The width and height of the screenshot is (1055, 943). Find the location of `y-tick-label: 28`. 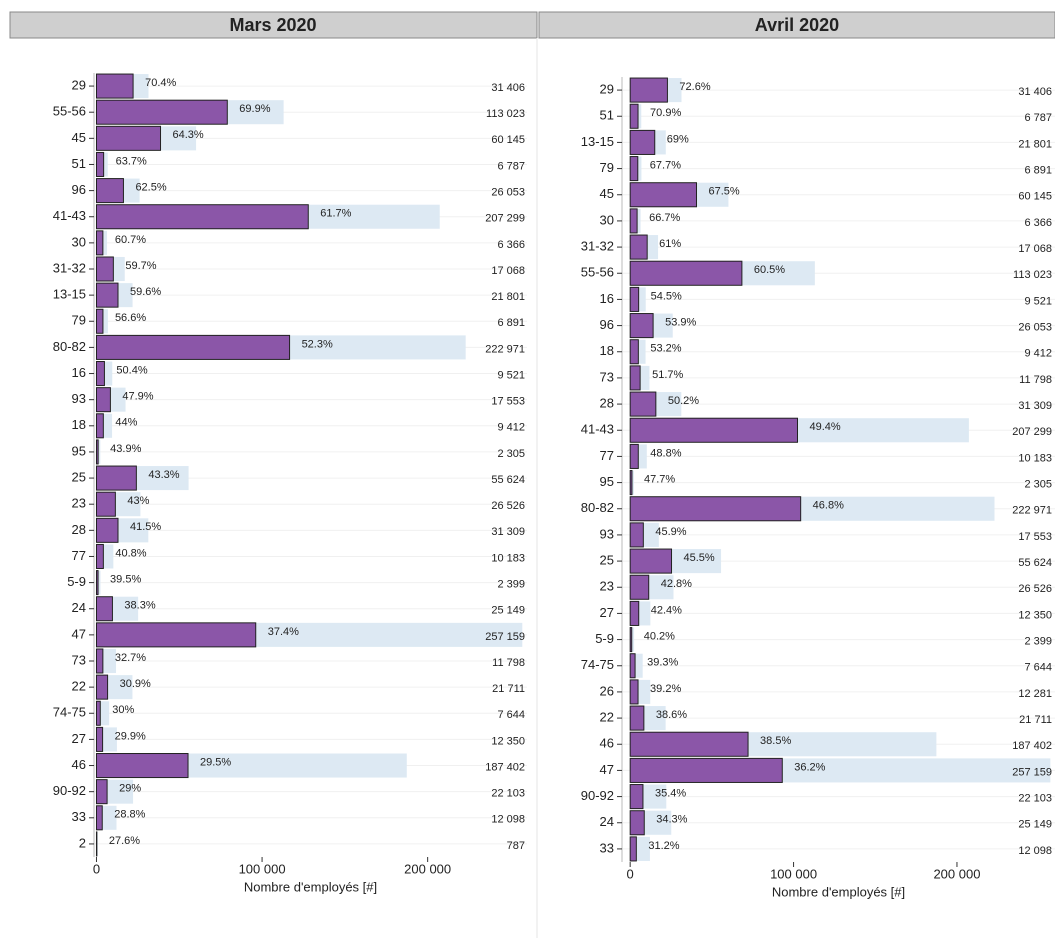

y-tick-label: 28 is located at coordinates (79, 529).